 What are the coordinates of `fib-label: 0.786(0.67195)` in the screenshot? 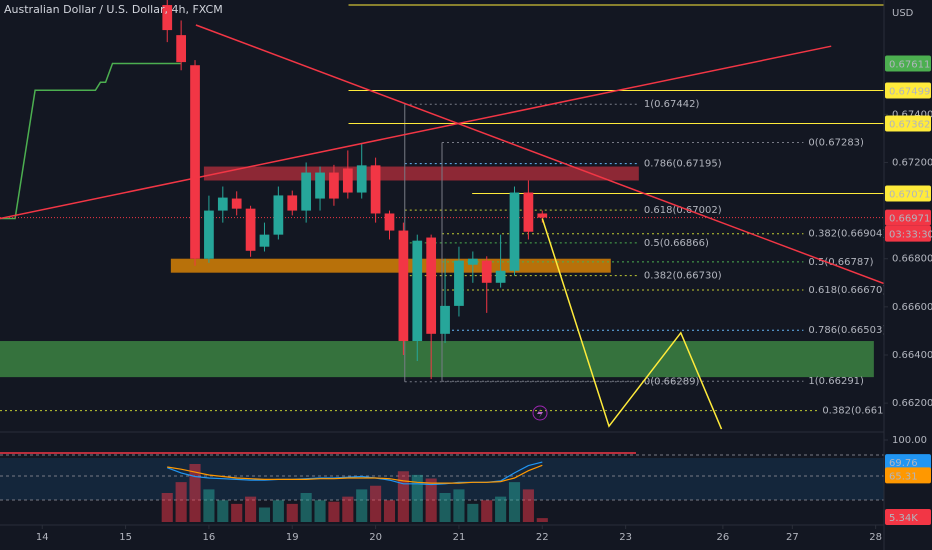 It's located at (683, 164).